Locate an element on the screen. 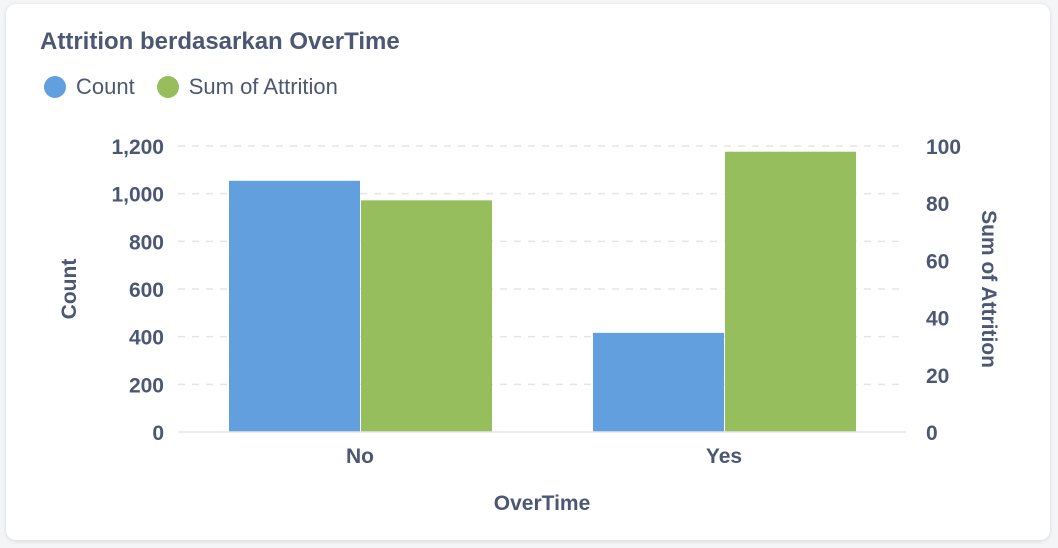 This screenshot has width=1058, height=548. y-left-tick-label: 1,000 is located at coordinates (137, 195).